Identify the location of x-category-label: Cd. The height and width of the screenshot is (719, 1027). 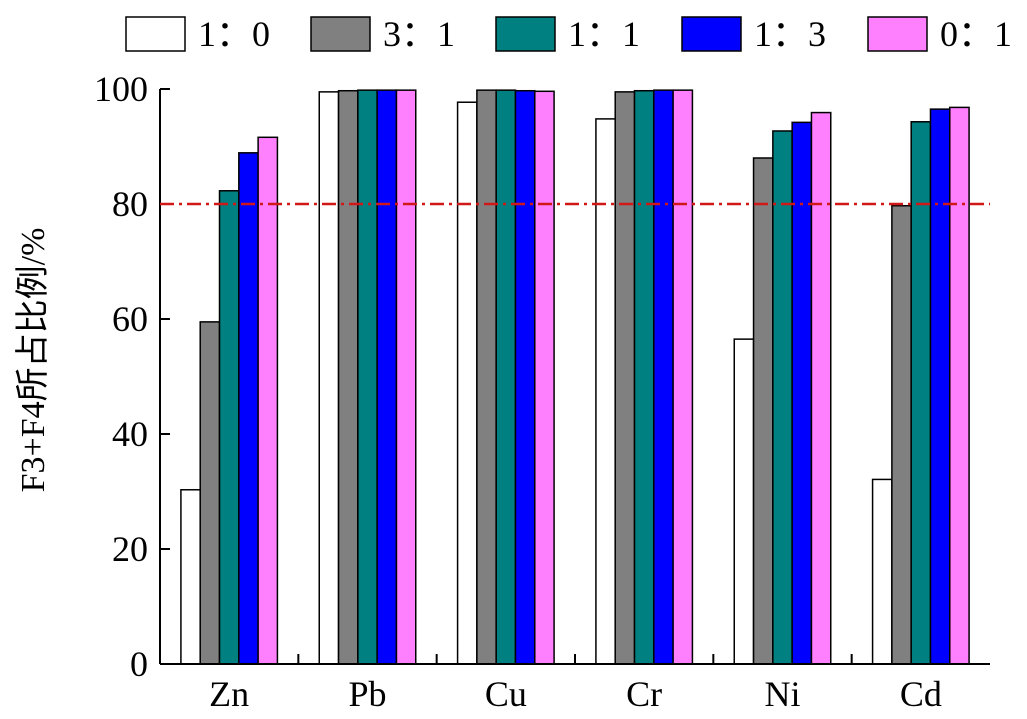
(921, 694).